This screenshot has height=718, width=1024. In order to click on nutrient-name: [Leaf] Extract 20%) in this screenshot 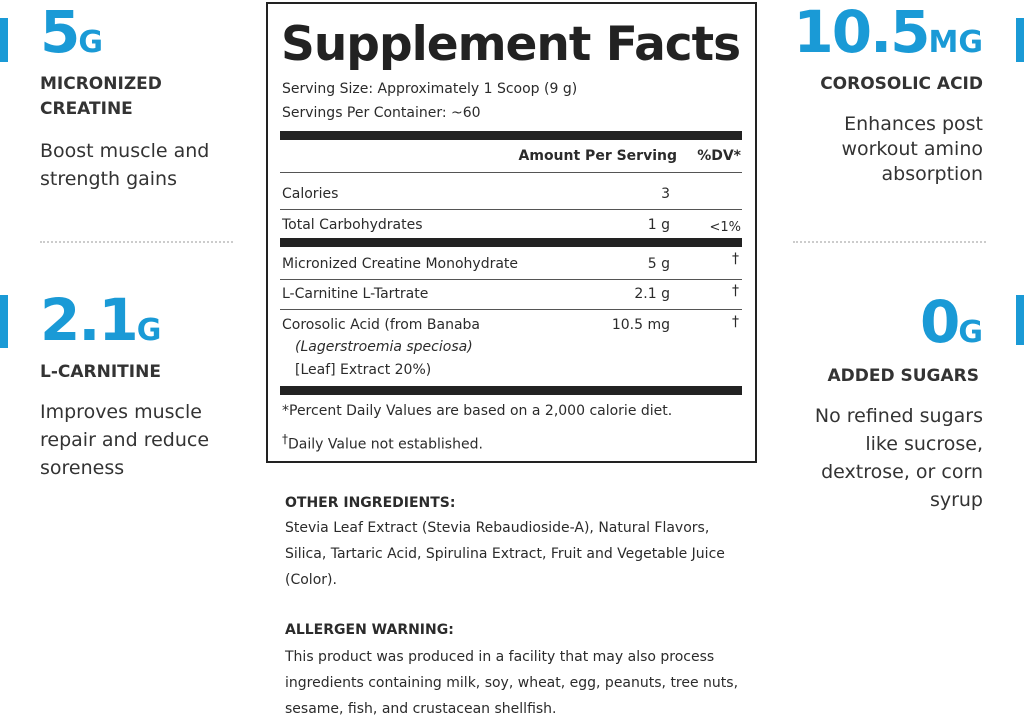, I will do `click(363, 370)`.